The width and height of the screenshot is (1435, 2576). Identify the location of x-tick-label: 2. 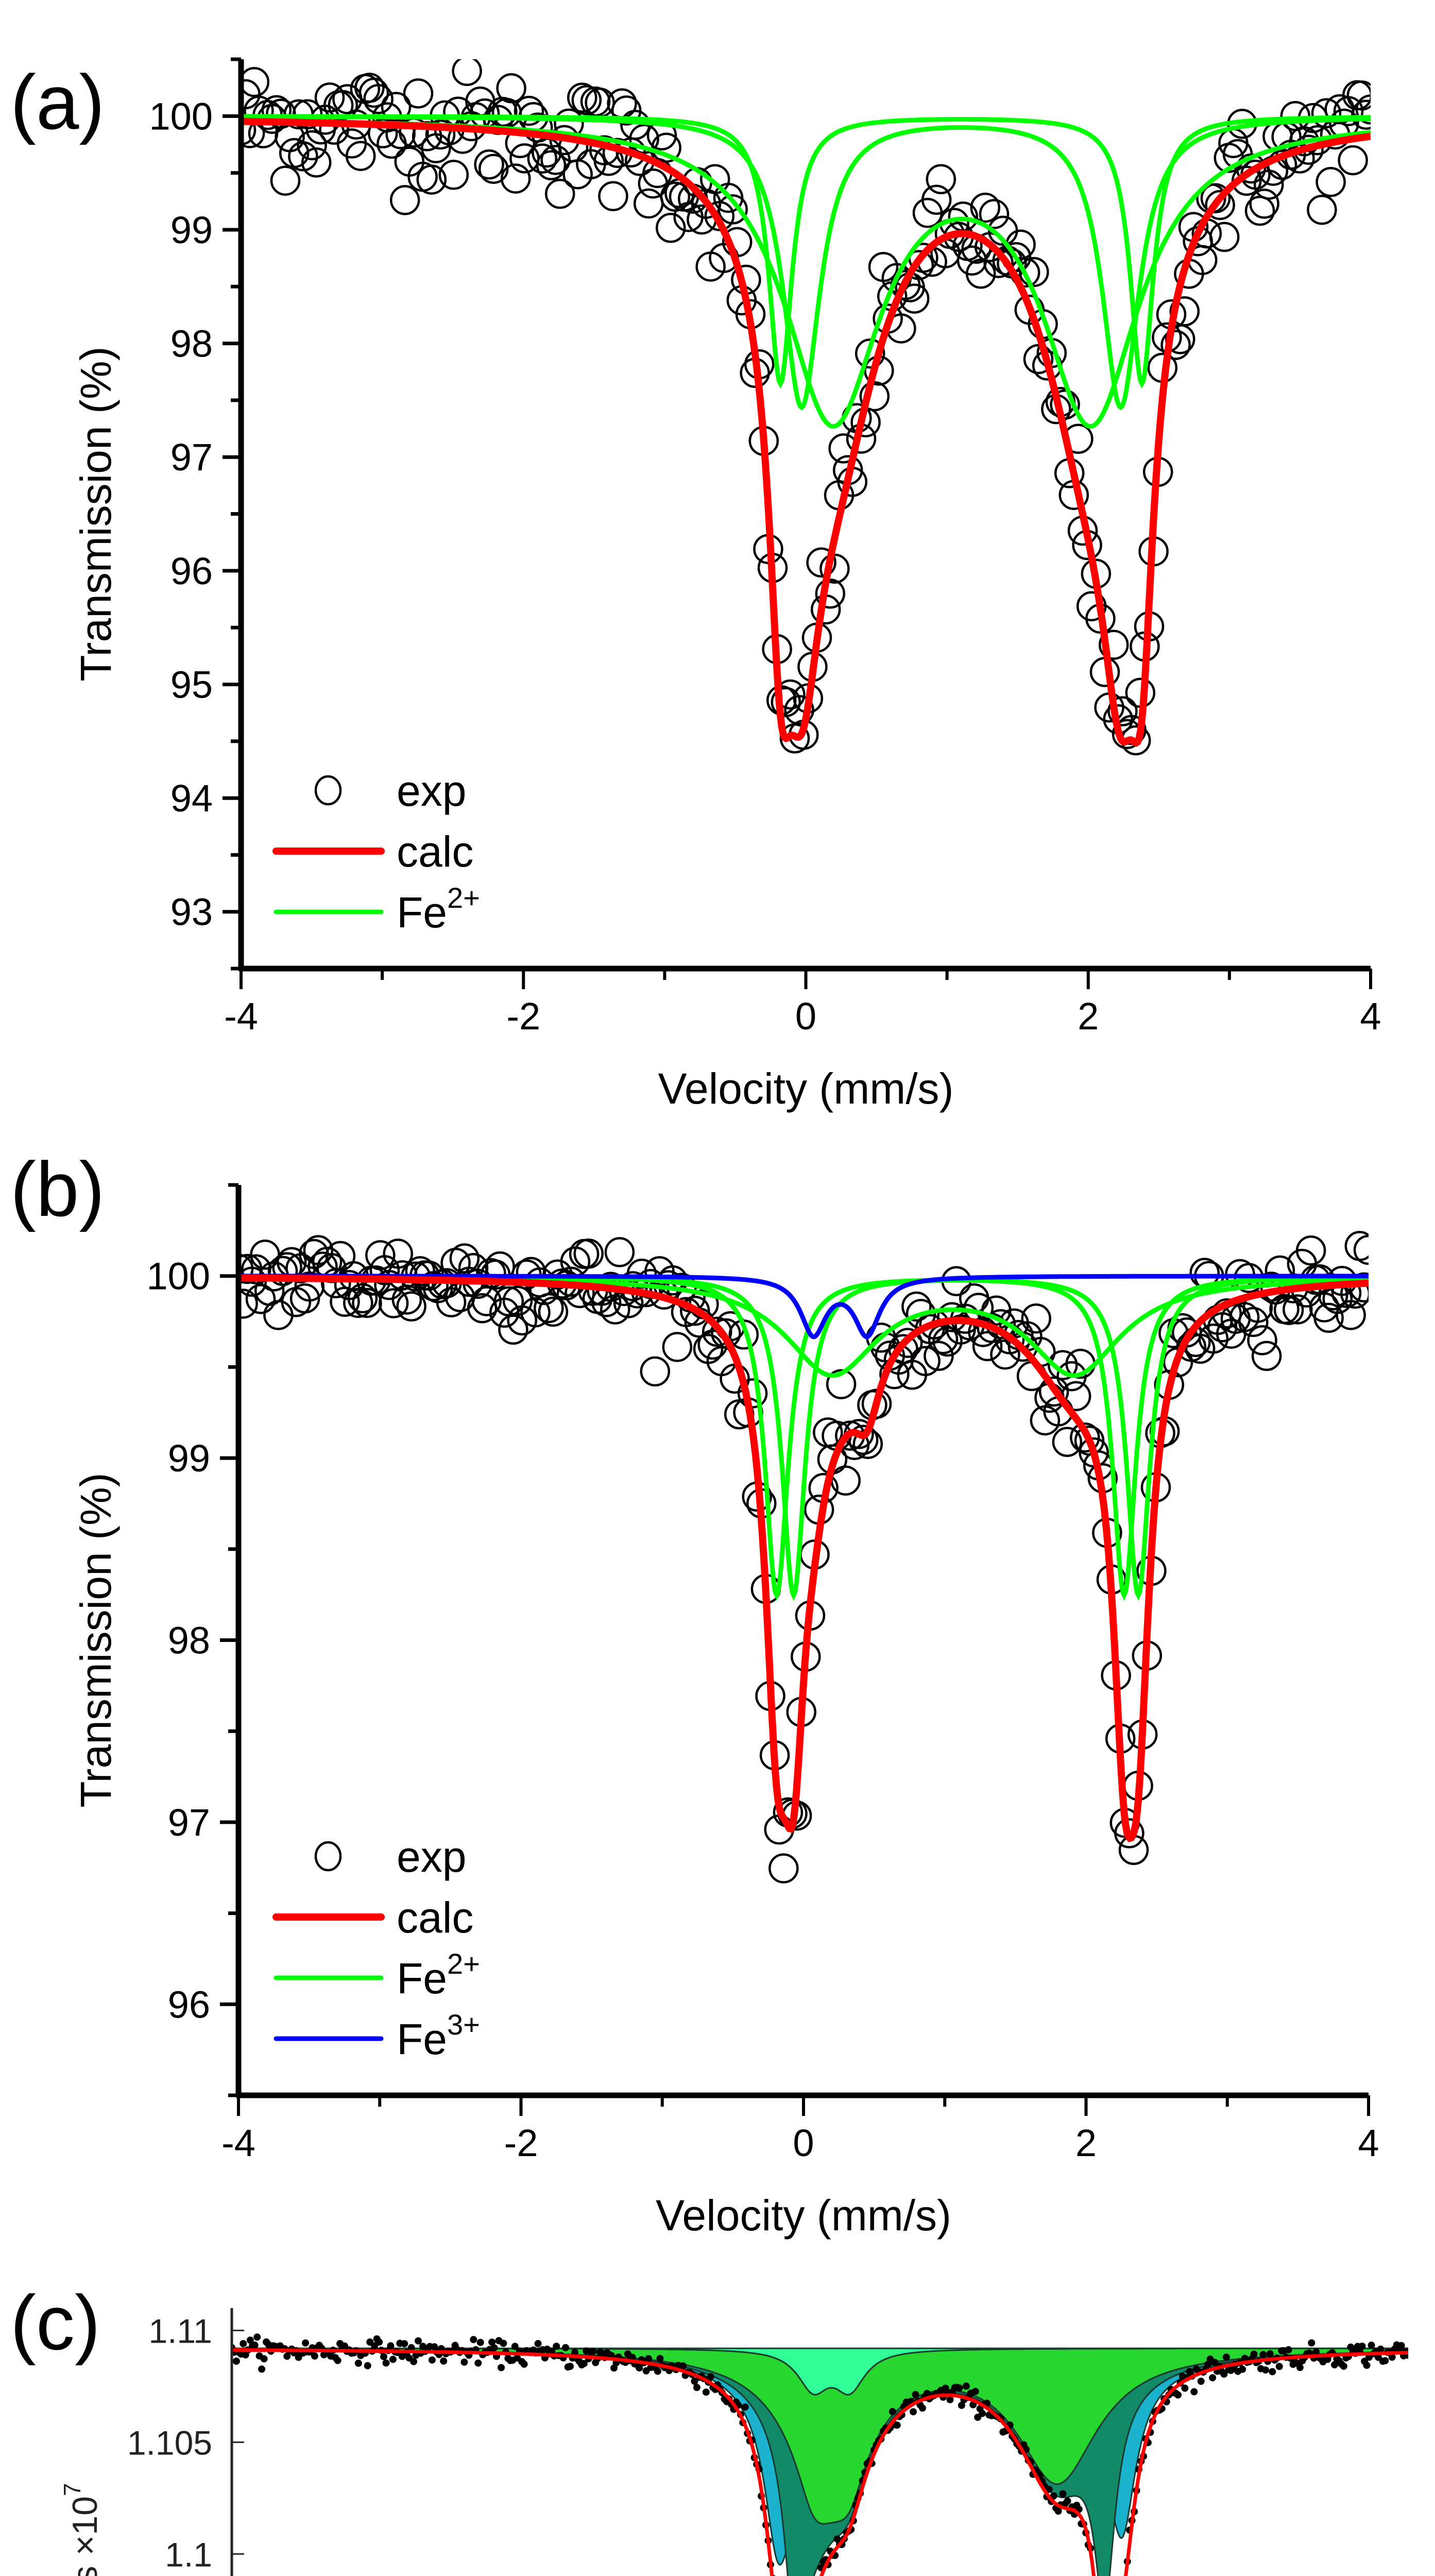
(1086, 2143).